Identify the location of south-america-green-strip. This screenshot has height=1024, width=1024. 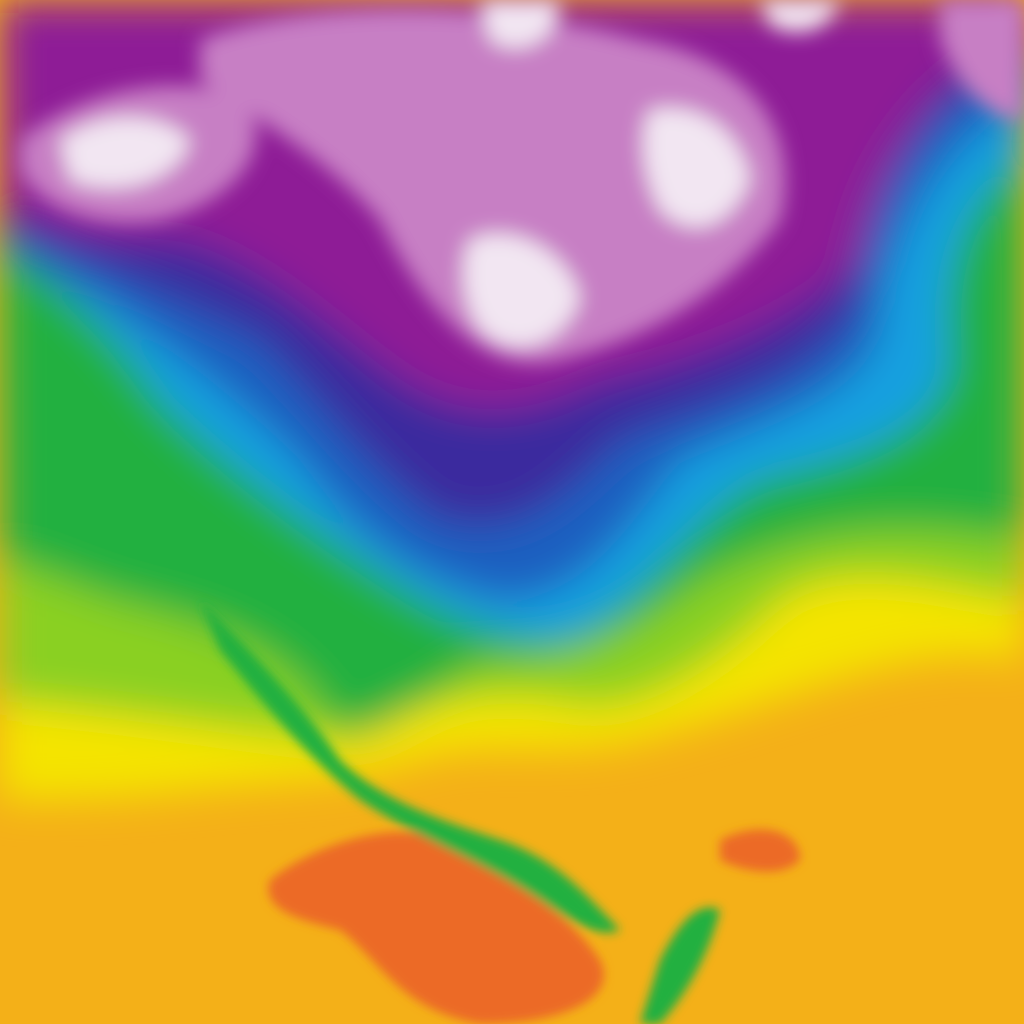
(680, 965).